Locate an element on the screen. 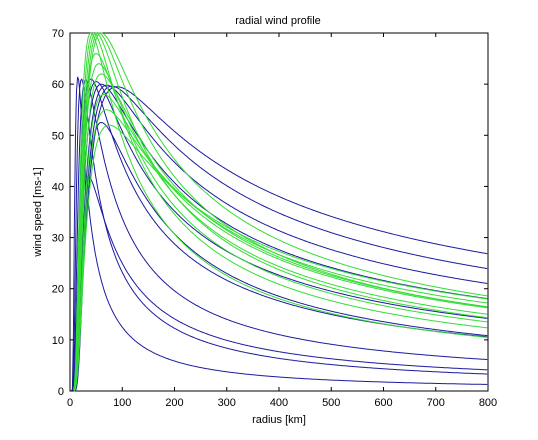 This screenshot has height=440, width=538. y-tick-label: 50 is located at coordinates (58, 136).